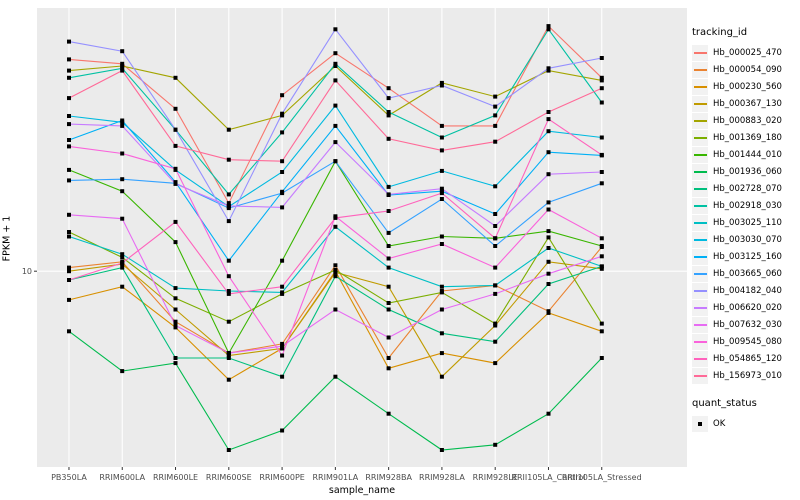 Image resolution: width=800 pixels, height=500 pixels. Describe the element at coordinates (229, 477) in the screenshot. I see `x-tick-label: RRIM600SE` at that location.